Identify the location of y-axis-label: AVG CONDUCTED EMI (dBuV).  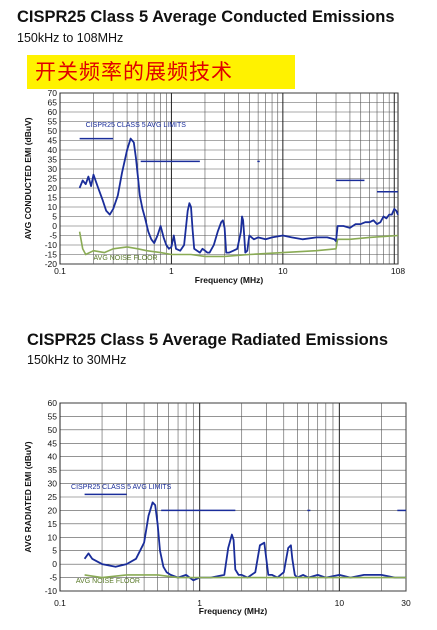
(28, 178).